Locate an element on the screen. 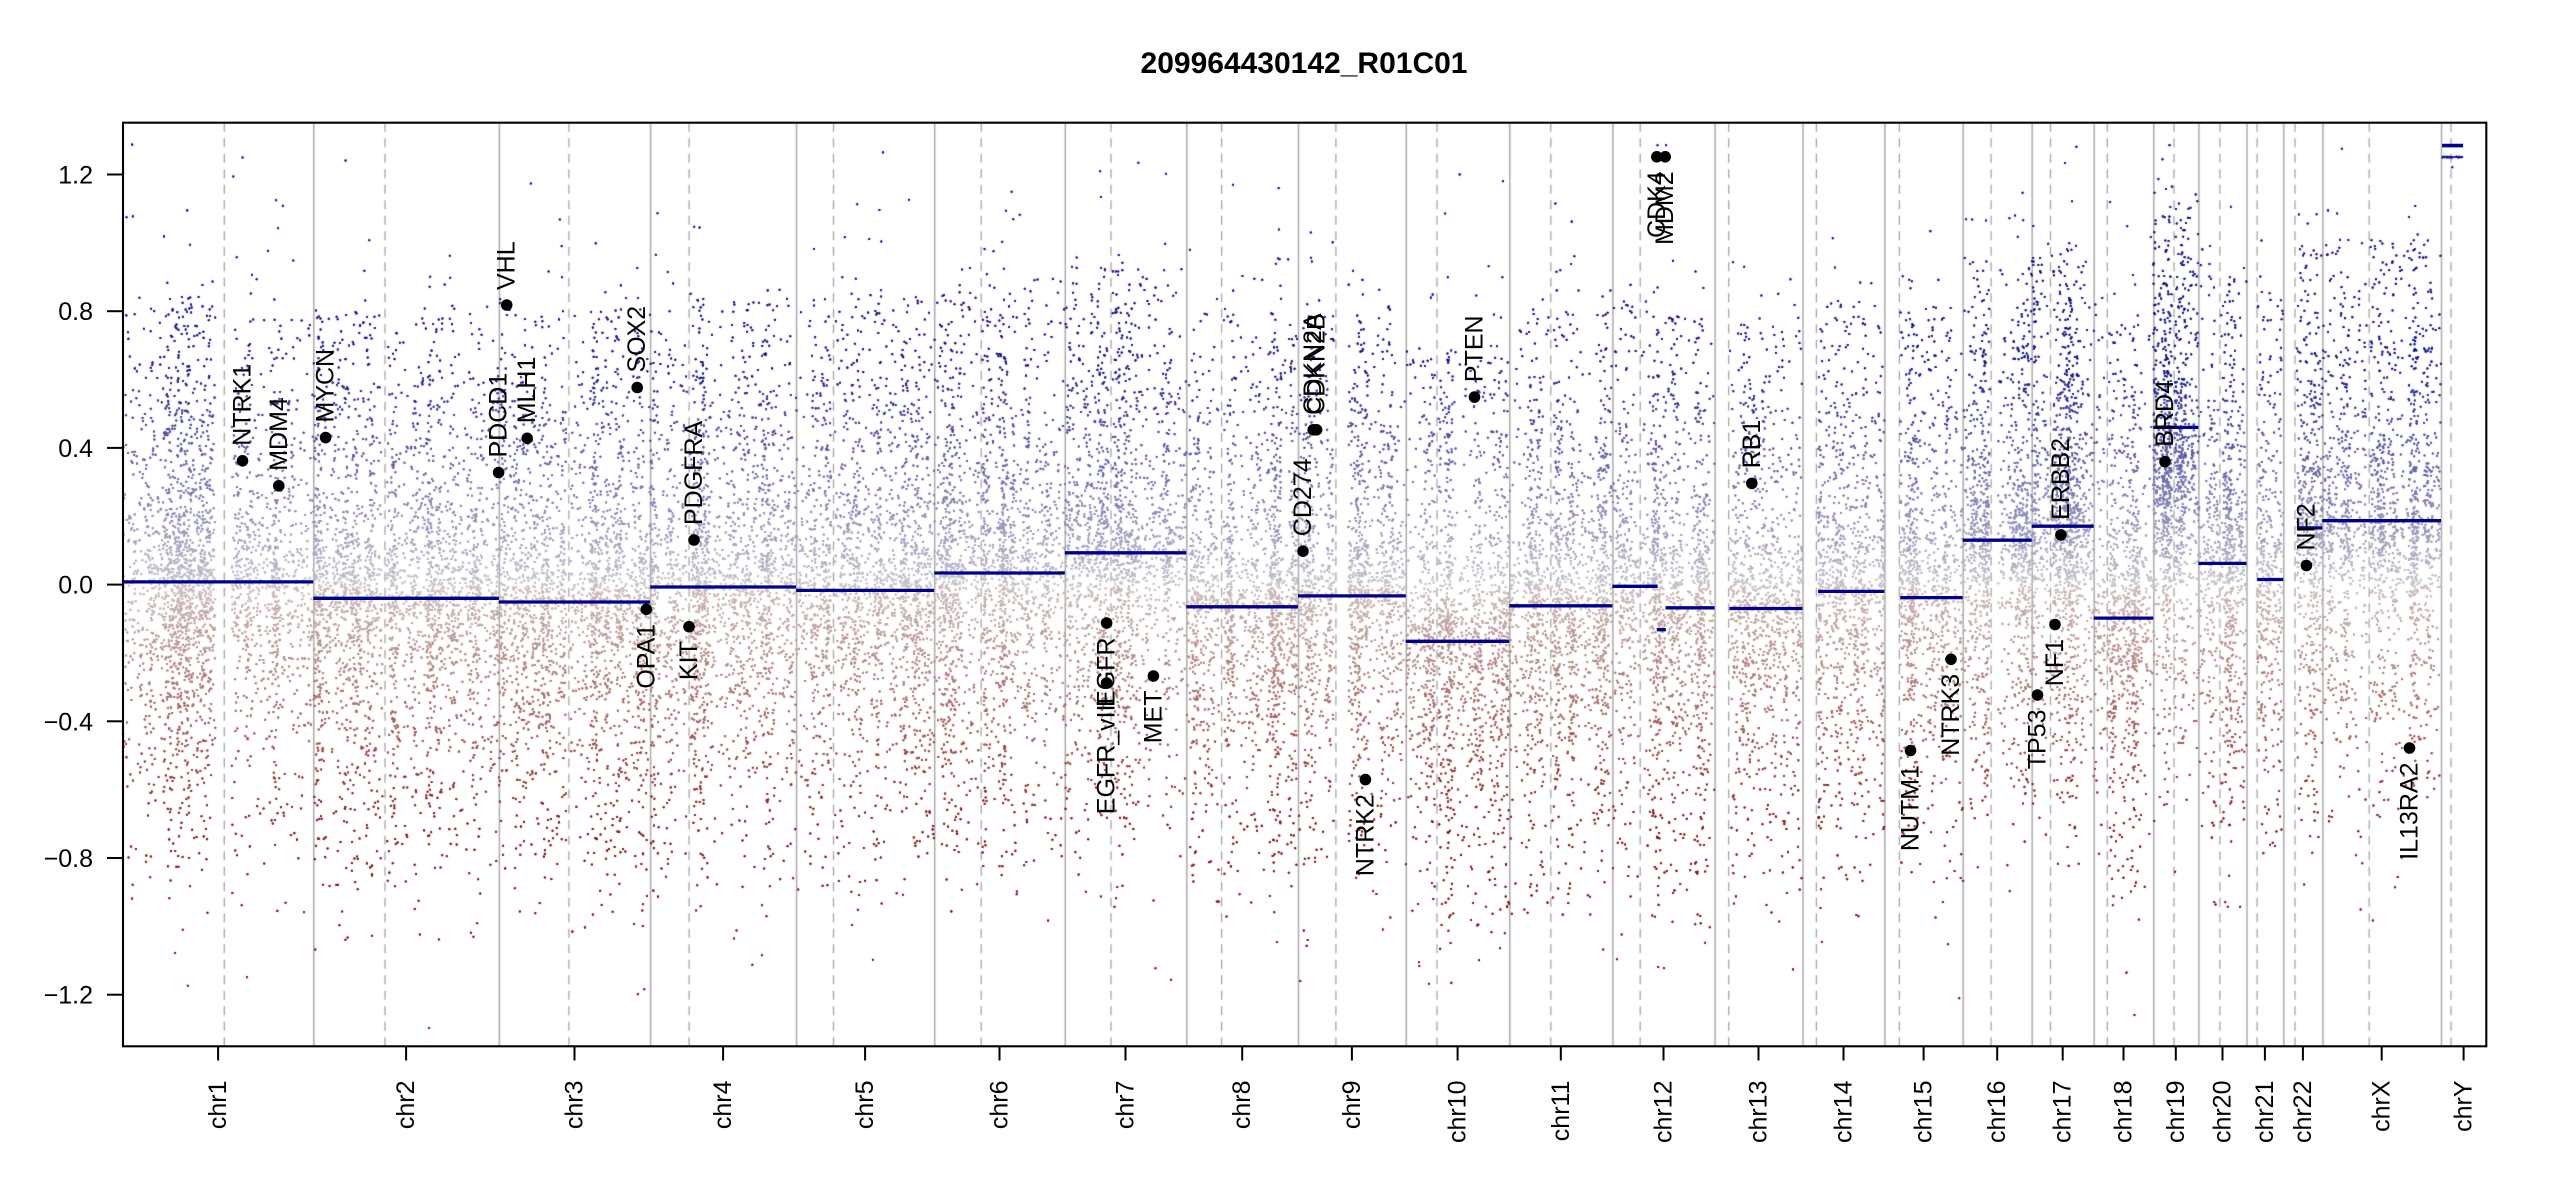 The height and width of the screenshot is (1200, 2550). svg-text: MLH1 is located at coordinates (527, 390).